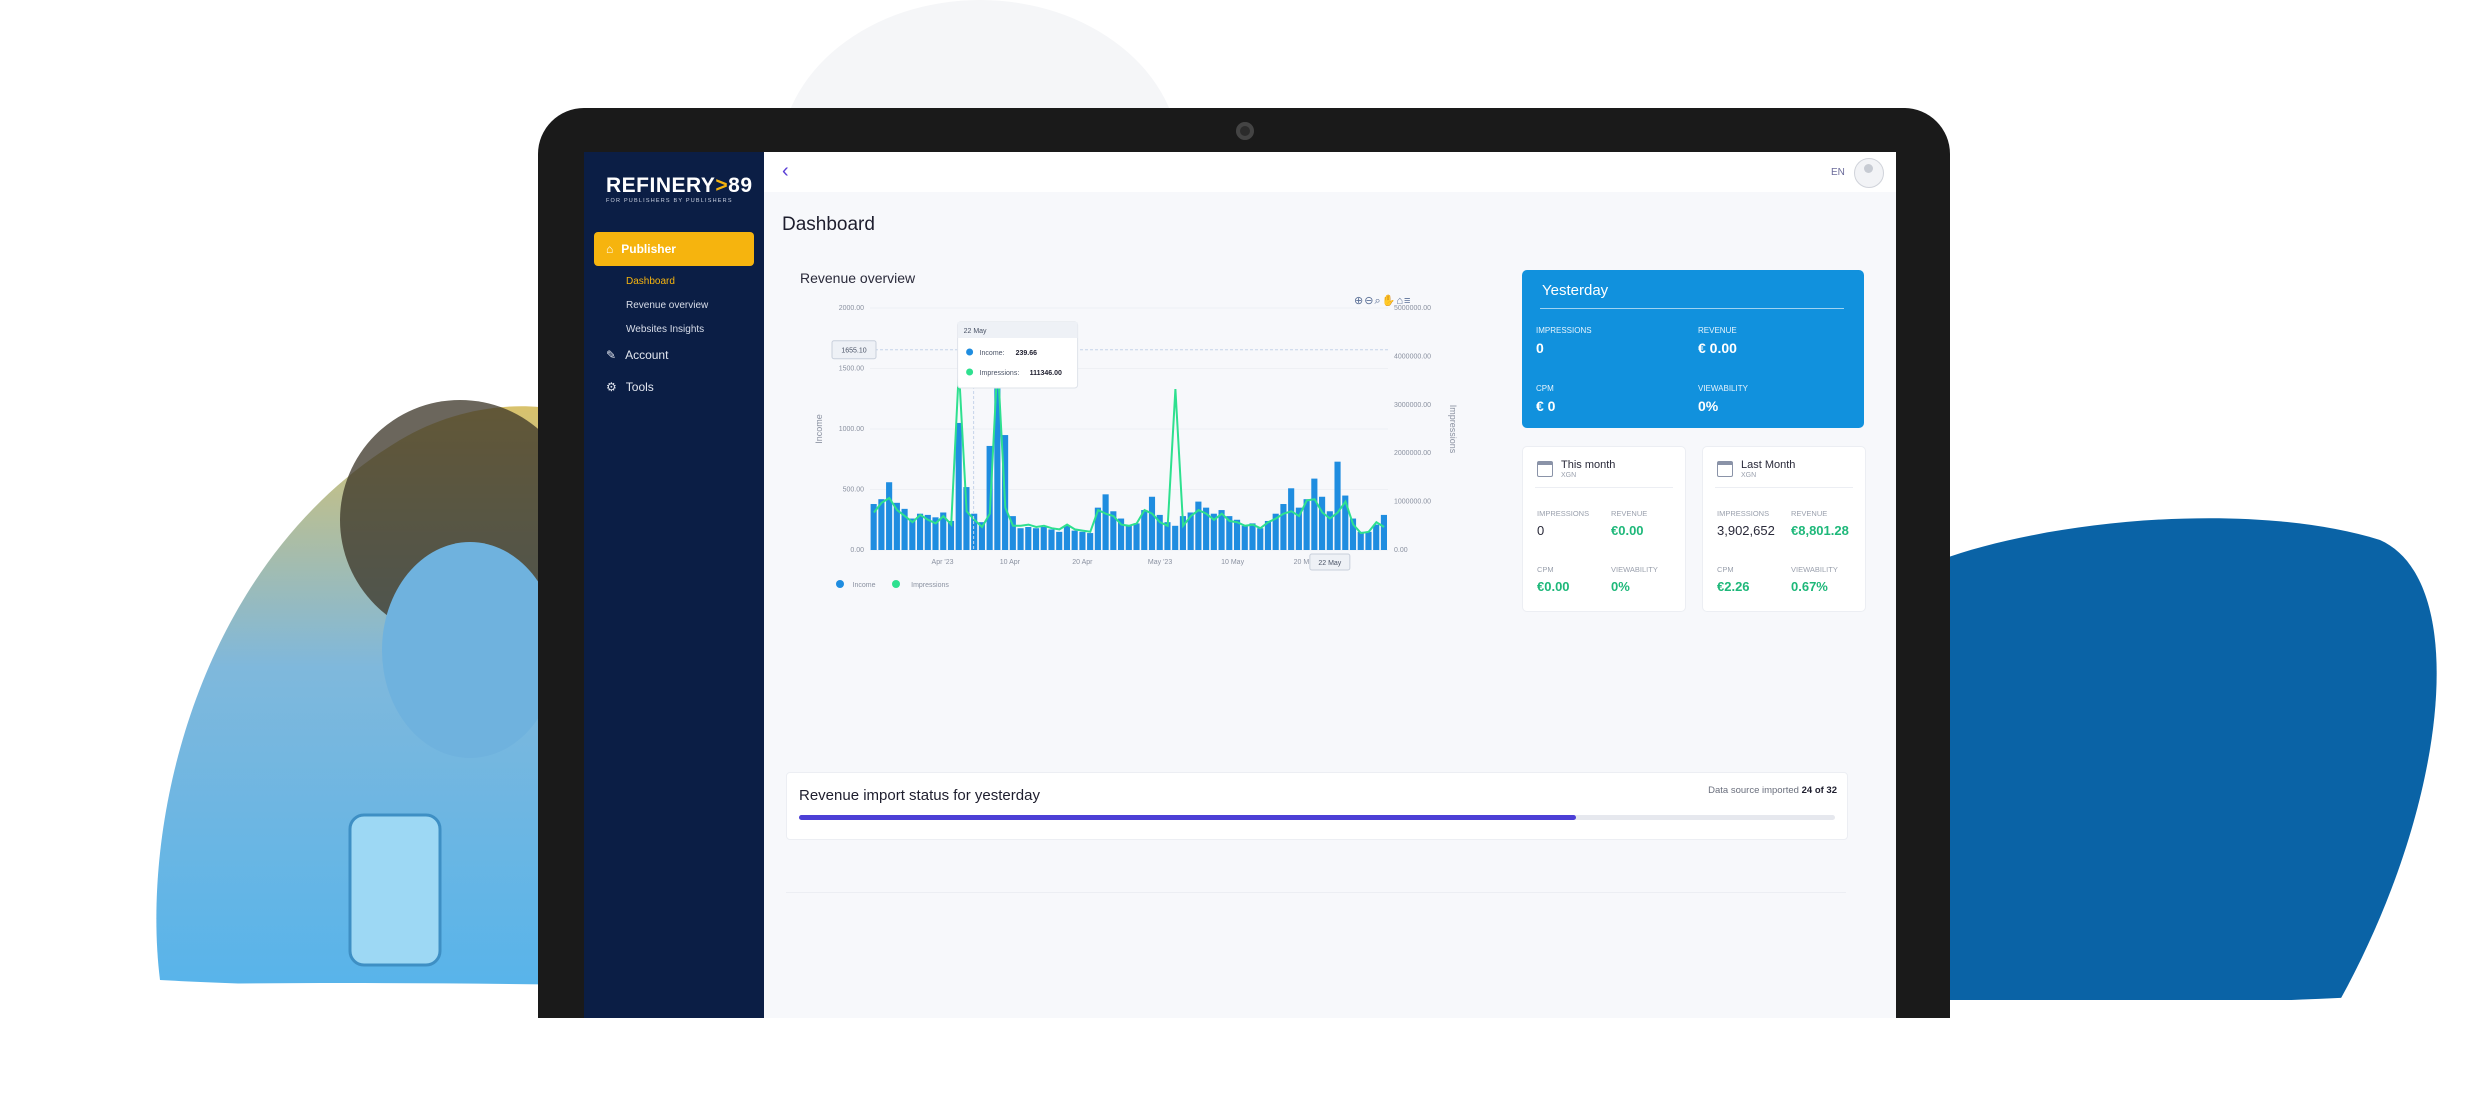 This screenshot has width=2472, height=1096. Describe the element at coordinates (1359, 301) in the screenshot. I see `zoom-in-icon: ⊕` at that location.